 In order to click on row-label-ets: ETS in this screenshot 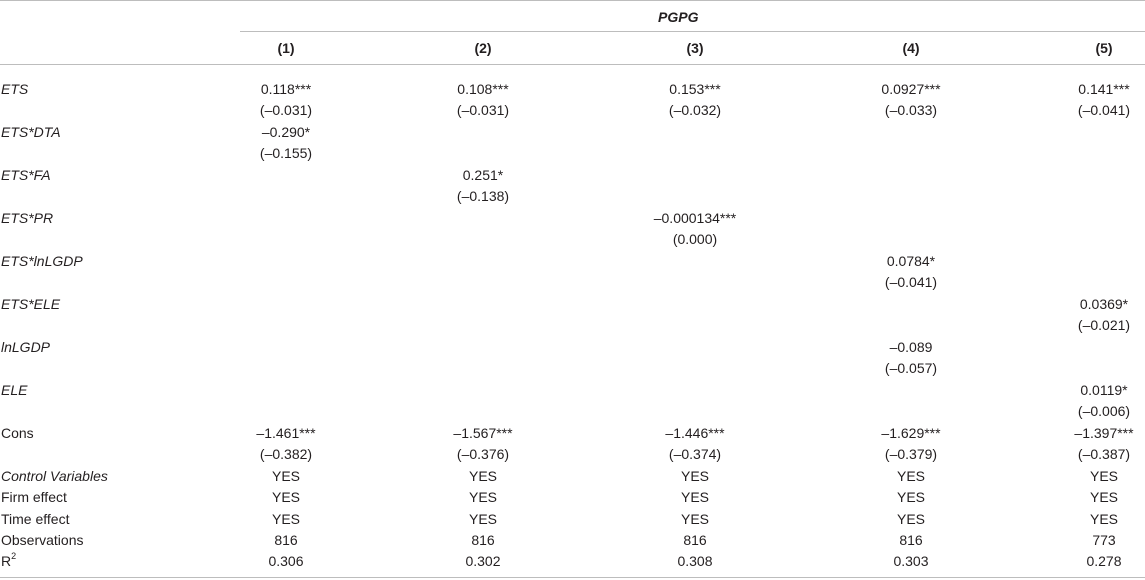, I will do `click(15, 89)`.